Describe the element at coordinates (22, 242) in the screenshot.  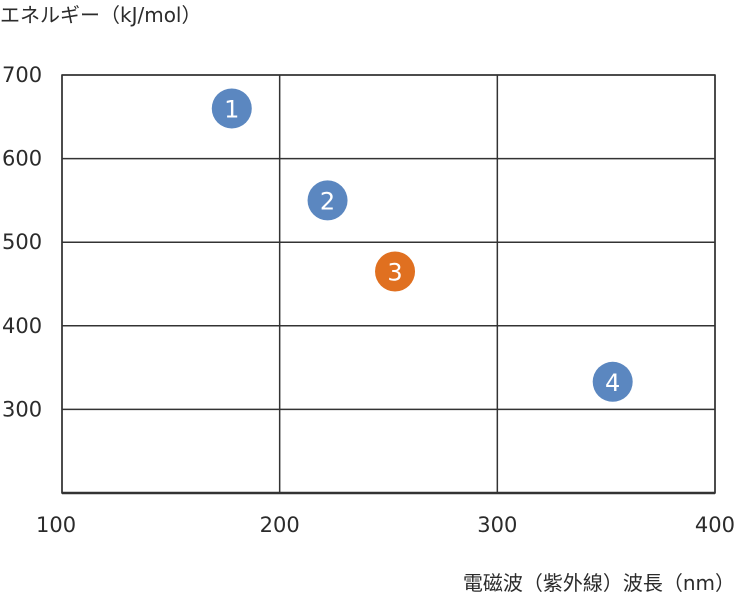
I see `y-tick-label: 500` at that location.